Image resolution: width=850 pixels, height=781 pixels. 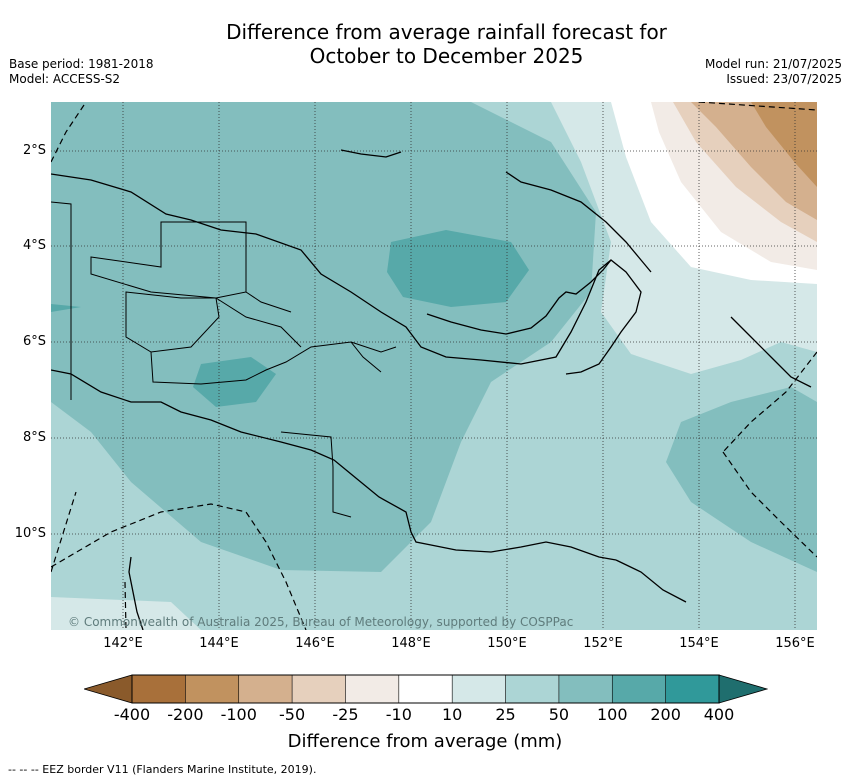 I want to click on coast-australia-tip, so click(x=136, y=593).